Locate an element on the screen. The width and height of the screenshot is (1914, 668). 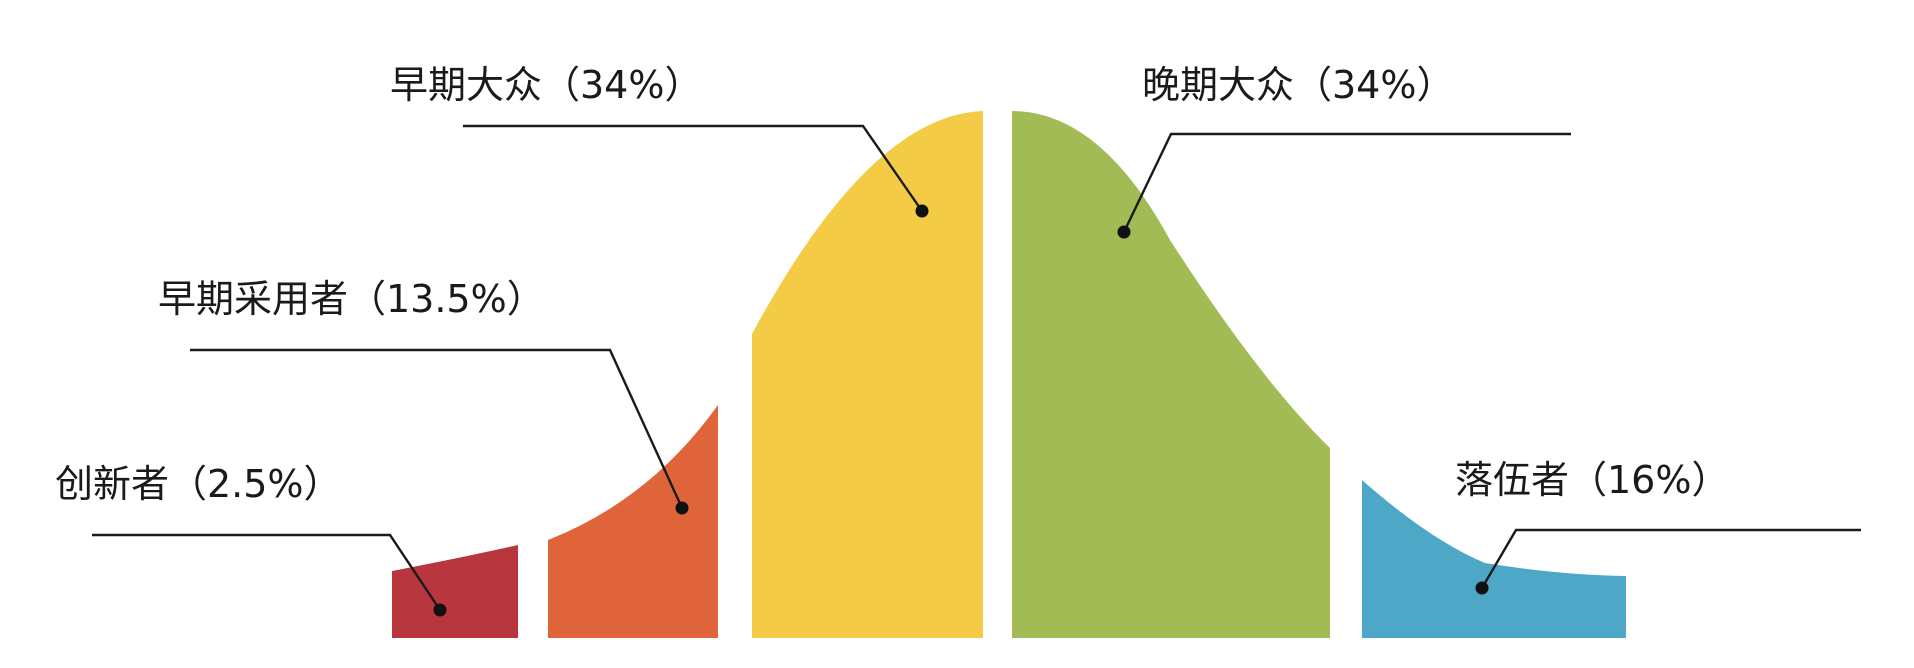
segment-early-majority is located at coordinates (867, 374).